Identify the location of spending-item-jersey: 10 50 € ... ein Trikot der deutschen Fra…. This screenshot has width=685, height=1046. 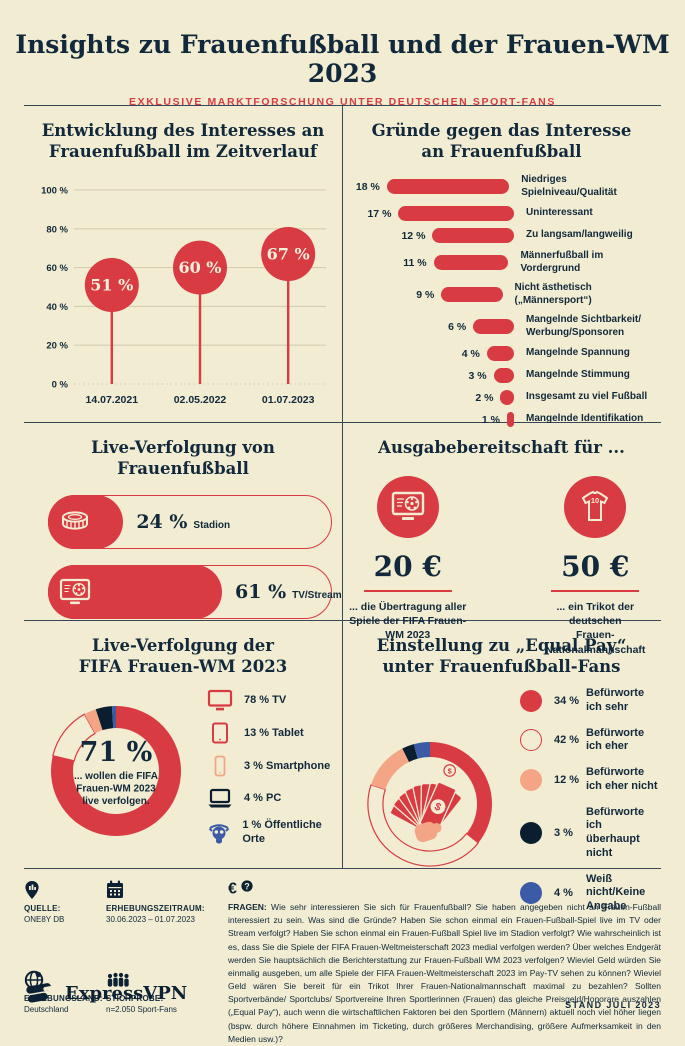
(596, 566).